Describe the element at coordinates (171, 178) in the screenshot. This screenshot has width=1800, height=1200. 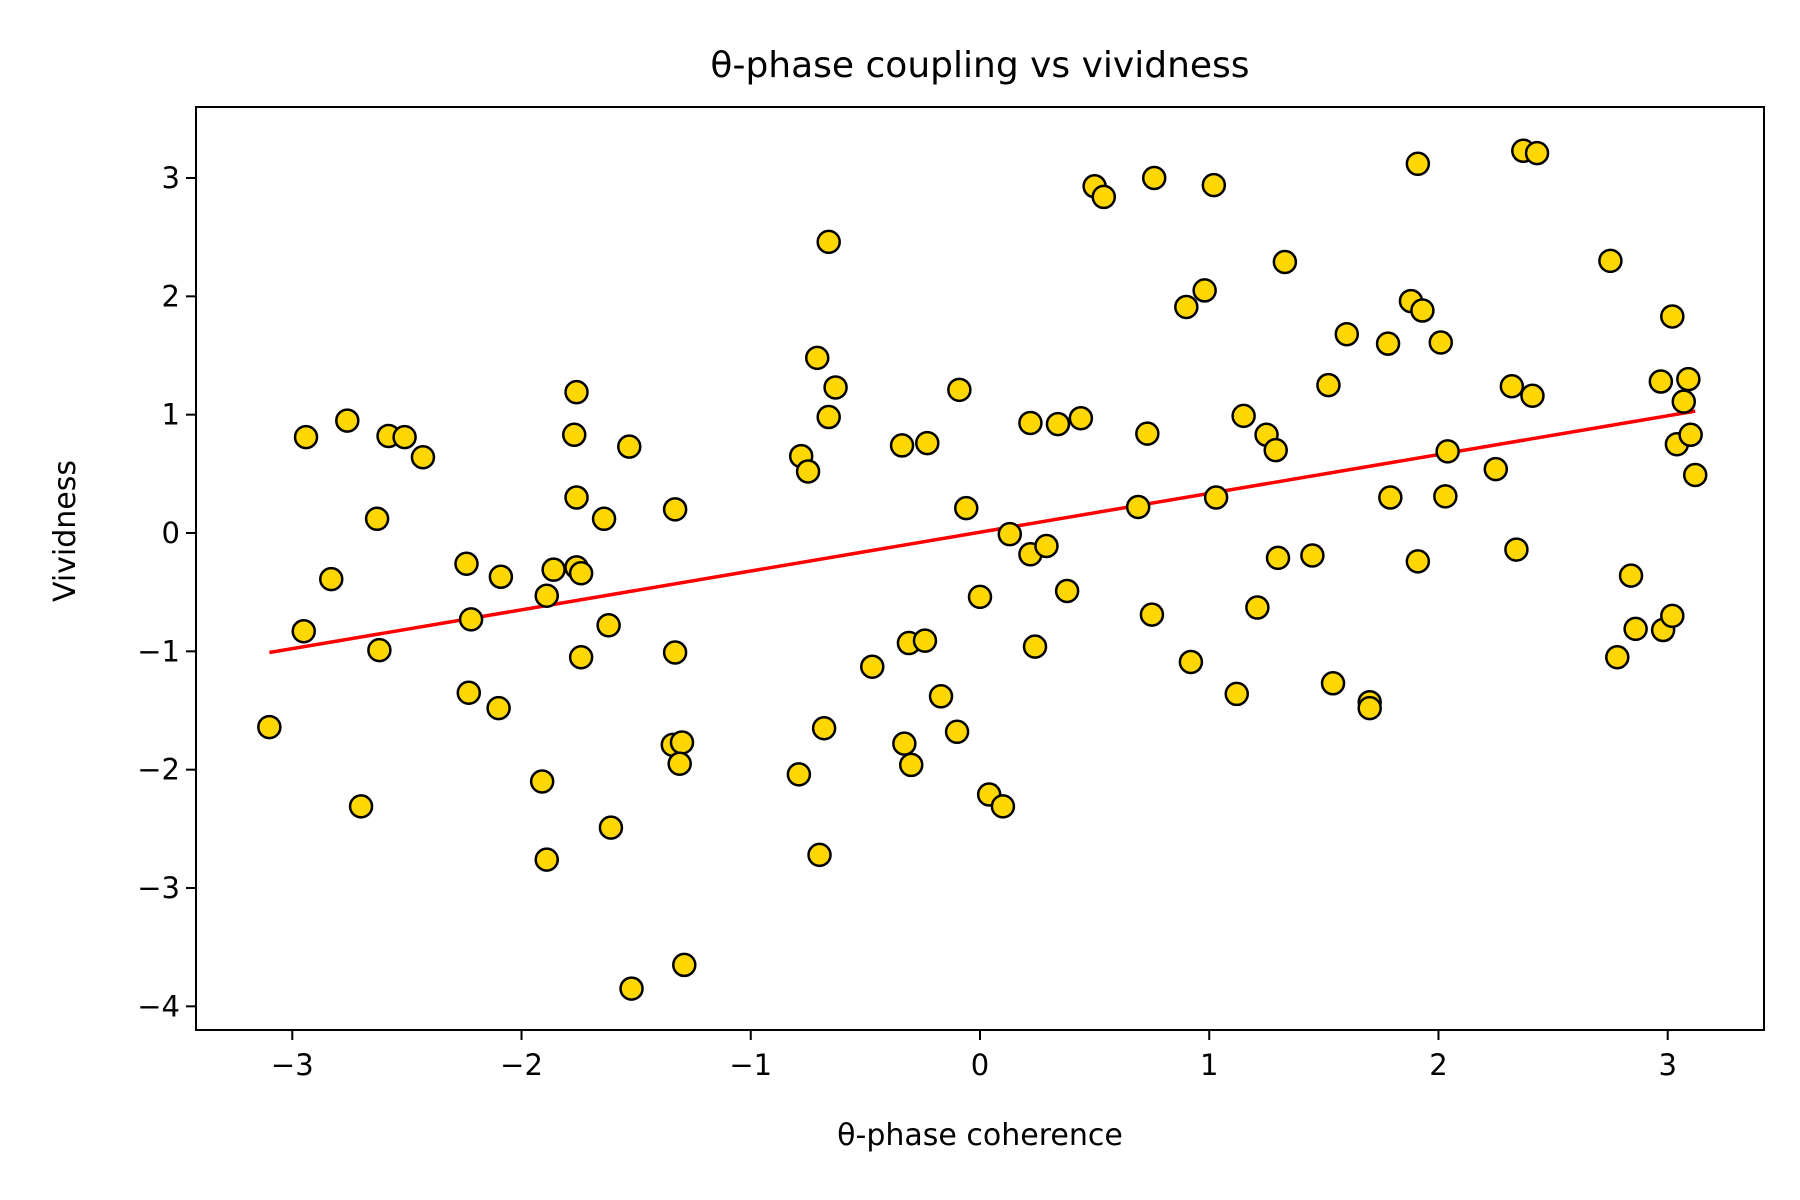
I see `y-tick-label: 3` at that location.